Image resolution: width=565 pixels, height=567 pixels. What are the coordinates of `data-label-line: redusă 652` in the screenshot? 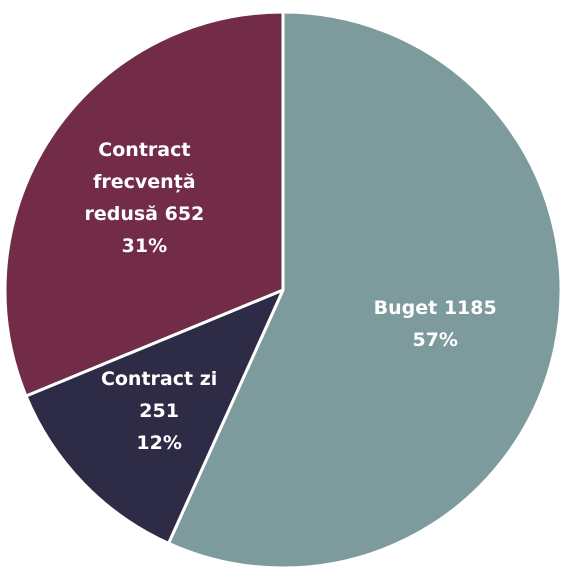 It's located at (144, 214).